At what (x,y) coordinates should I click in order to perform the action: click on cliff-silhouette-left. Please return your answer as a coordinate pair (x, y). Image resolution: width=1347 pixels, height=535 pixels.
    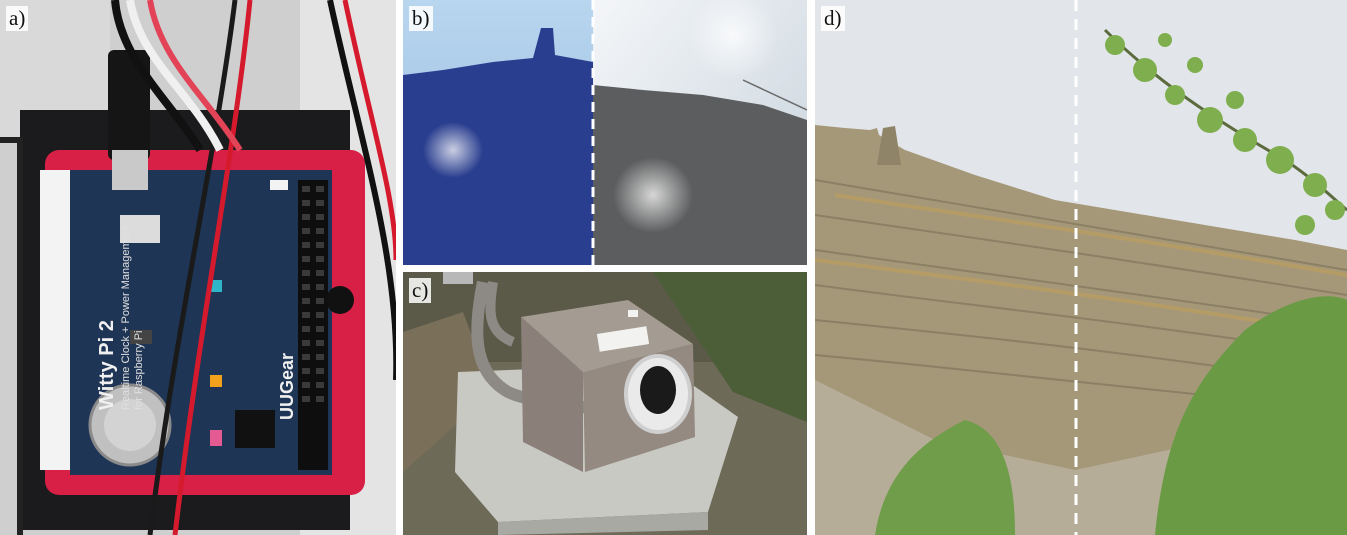
    Looking at the image, I should click on (498, 146).